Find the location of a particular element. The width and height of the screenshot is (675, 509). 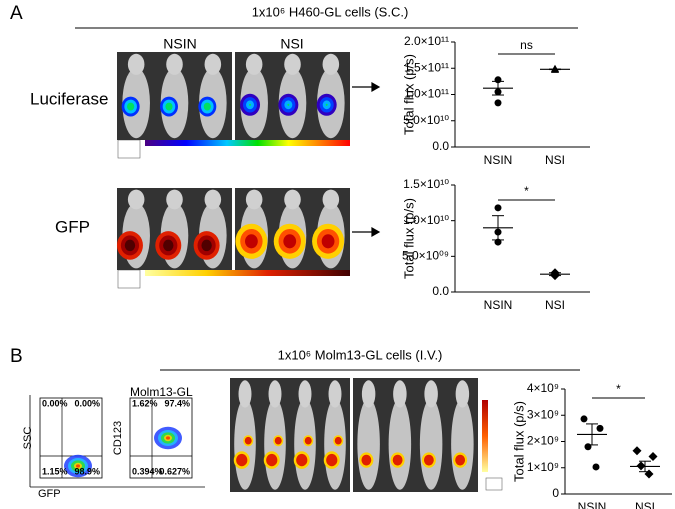

y-tick-label: 2.0×10¹¹ is located at coordinates (426, 41).